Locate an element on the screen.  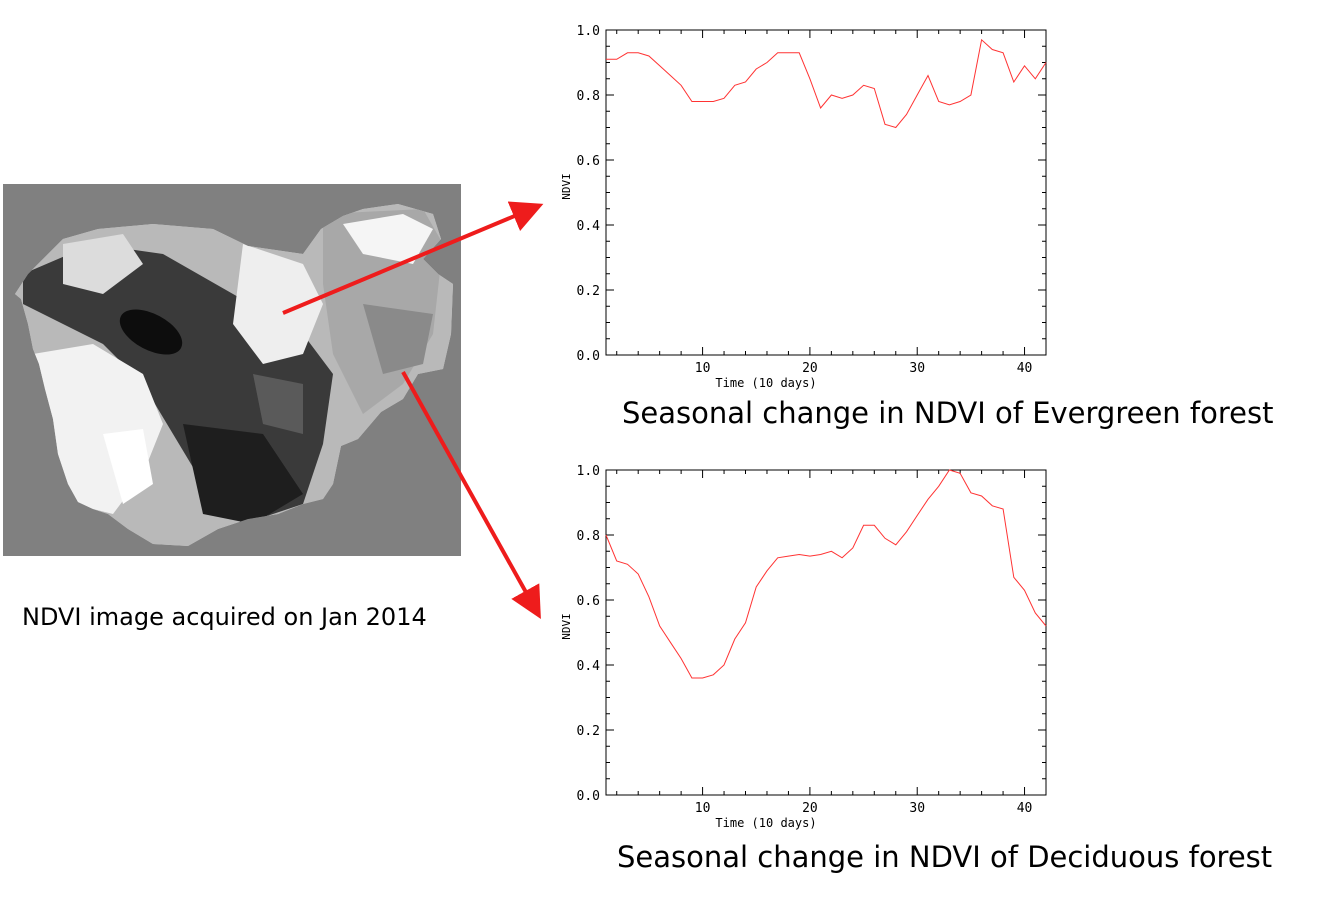
map-caption: NDVI image acquired on Jan 2014 is located at coordinates (224, 617).